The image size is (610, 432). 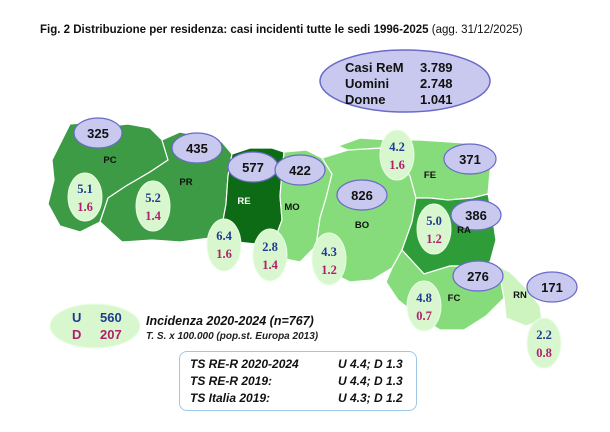 What do you see at coordinates (232, 336) in the screenshot?
I see `incidence-subtitle: T. S. x 100.000 (pop.st. Europa 2013)` at bounding box center [232, 336].